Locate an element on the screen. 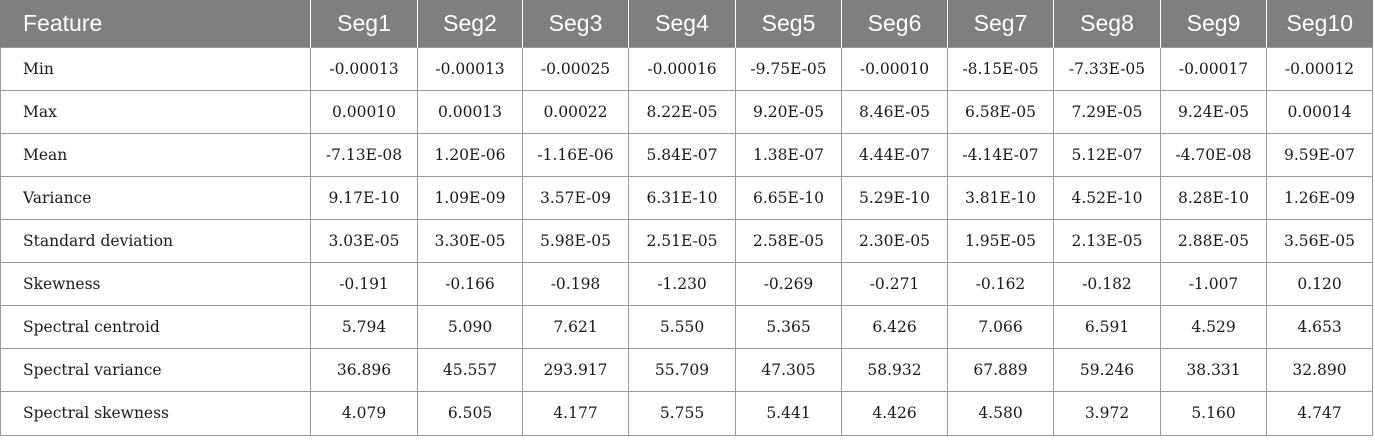  table-cell: -8.15E-05 is located at coordinates (1000, 68).